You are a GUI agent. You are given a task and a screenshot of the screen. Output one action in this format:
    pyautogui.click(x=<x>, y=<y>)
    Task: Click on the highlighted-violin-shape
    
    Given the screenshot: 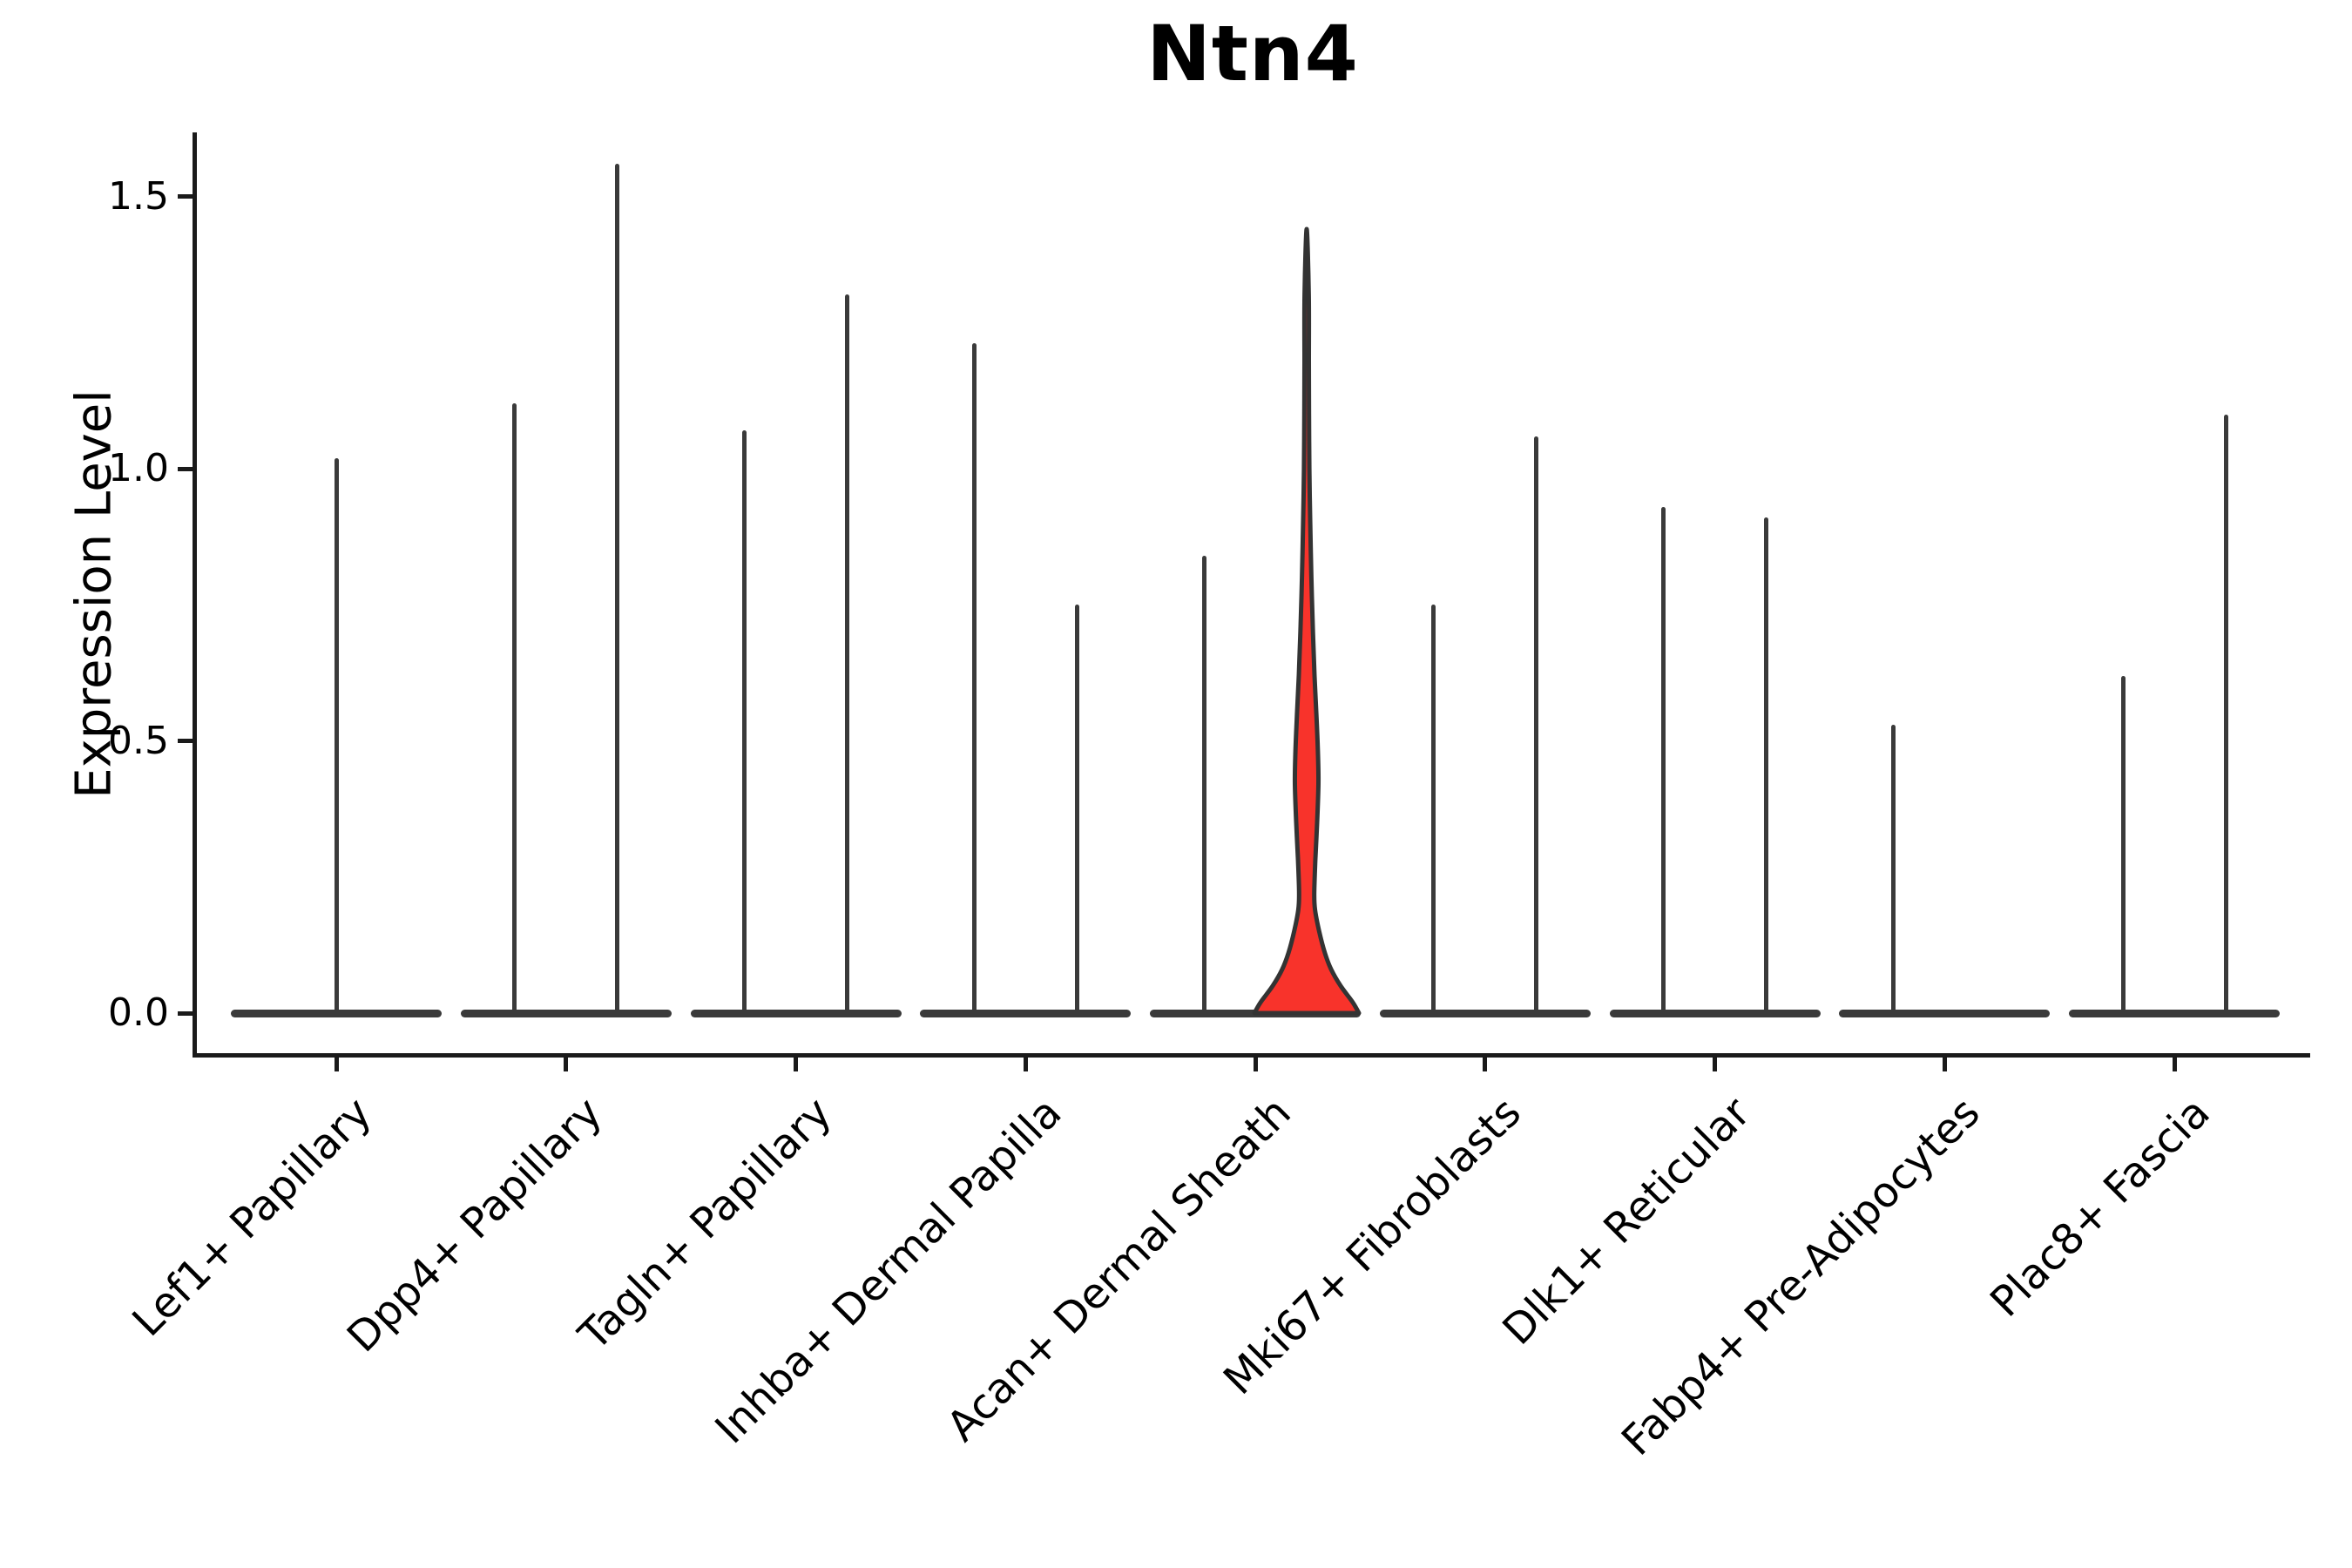 What is the action you would take?
    pyautogui.click(x=1307, y=621)
    